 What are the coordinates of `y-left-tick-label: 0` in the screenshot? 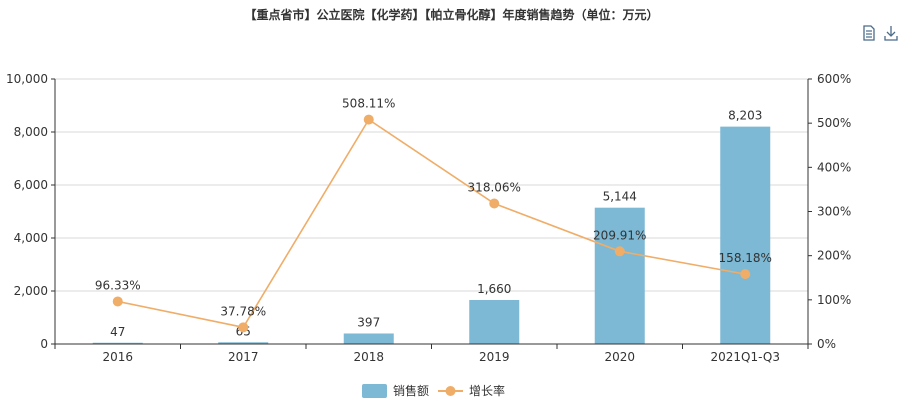 It's located at (44, 344).